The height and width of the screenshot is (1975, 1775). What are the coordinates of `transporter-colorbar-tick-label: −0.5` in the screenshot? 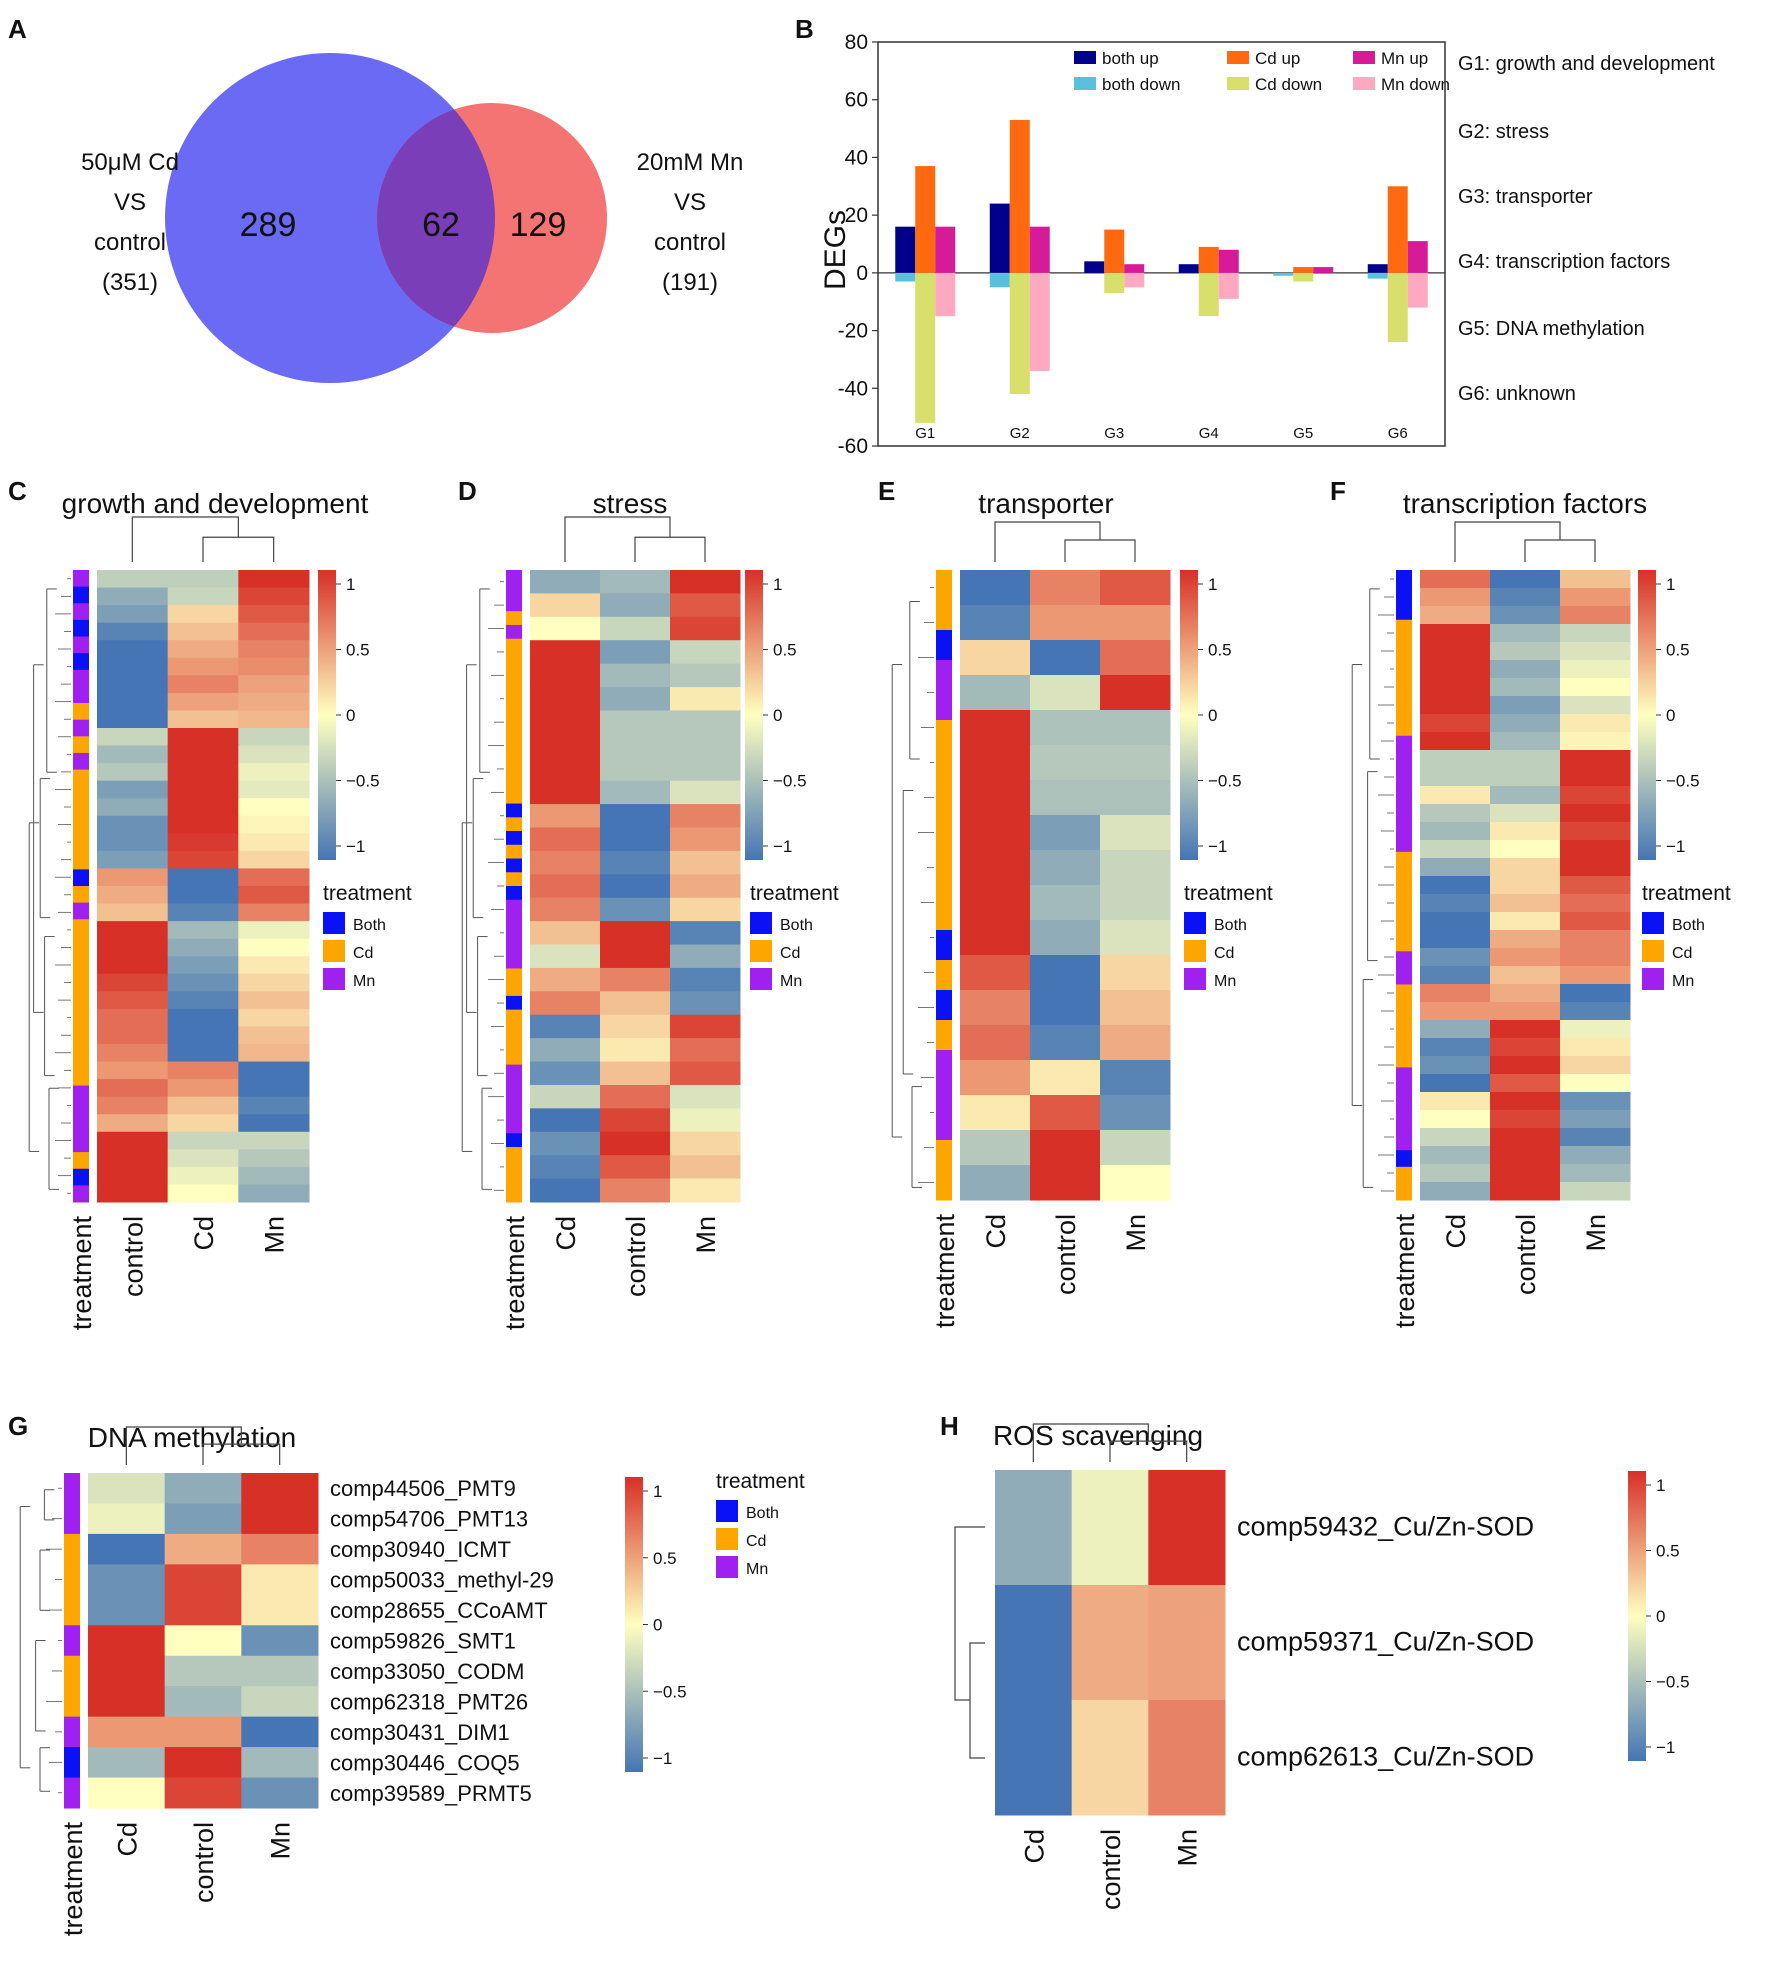 It's located at (1225, 781).